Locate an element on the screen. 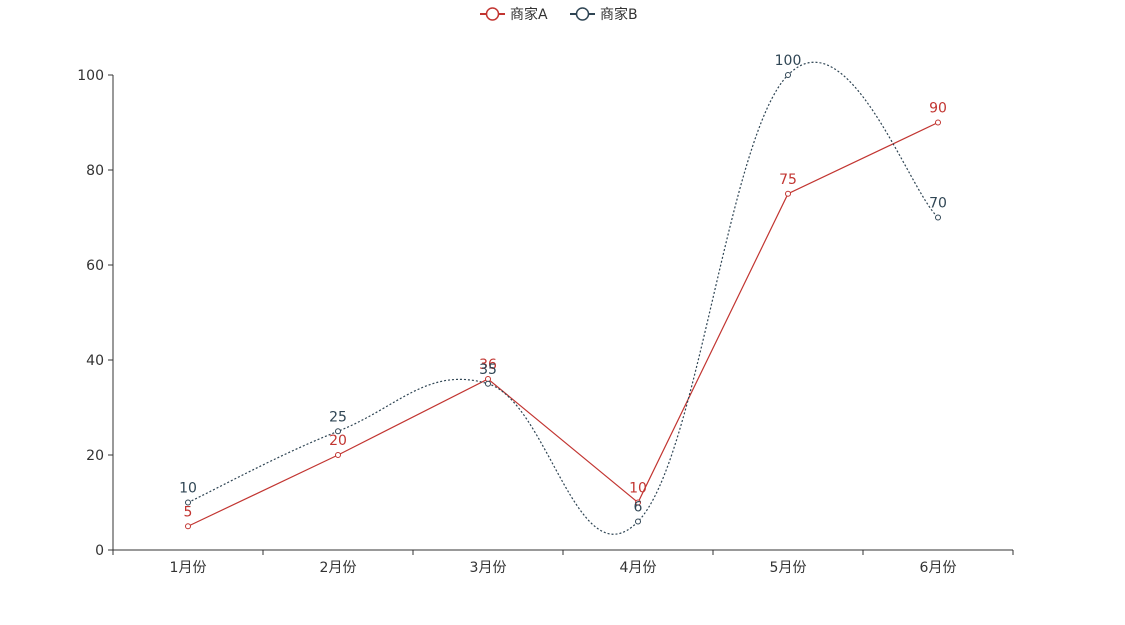 The width and height of the screenshot is (1125, 625). y-tick-label: 60 is located at coordinates (95, 266).